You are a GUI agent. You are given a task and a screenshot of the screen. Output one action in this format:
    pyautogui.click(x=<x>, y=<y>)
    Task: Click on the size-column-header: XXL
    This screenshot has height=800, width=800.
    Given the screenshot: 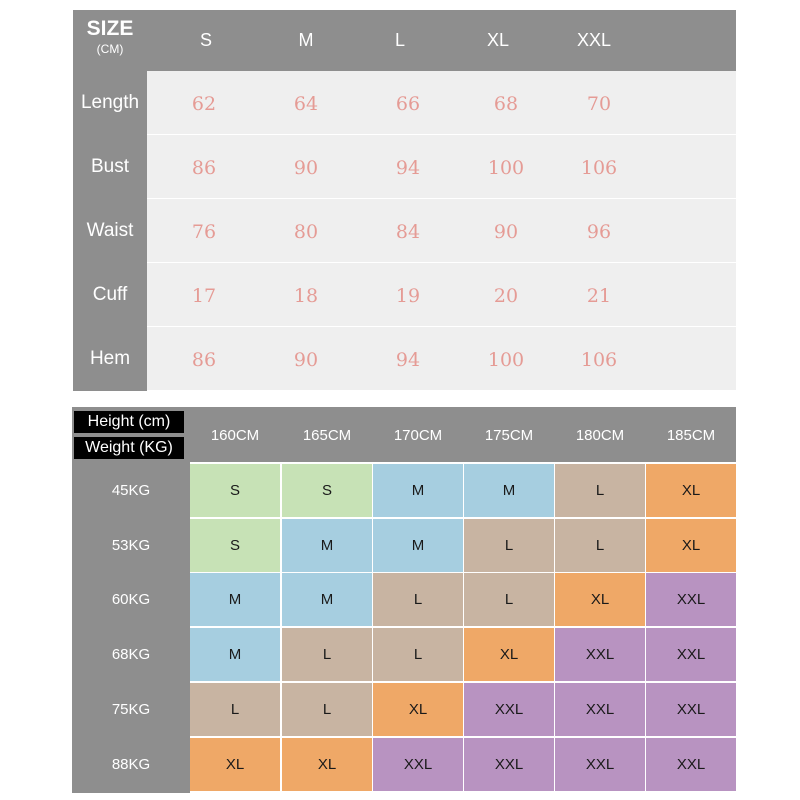 What is the action you would take?
    pyautogui.click(x=594, y=40)
    